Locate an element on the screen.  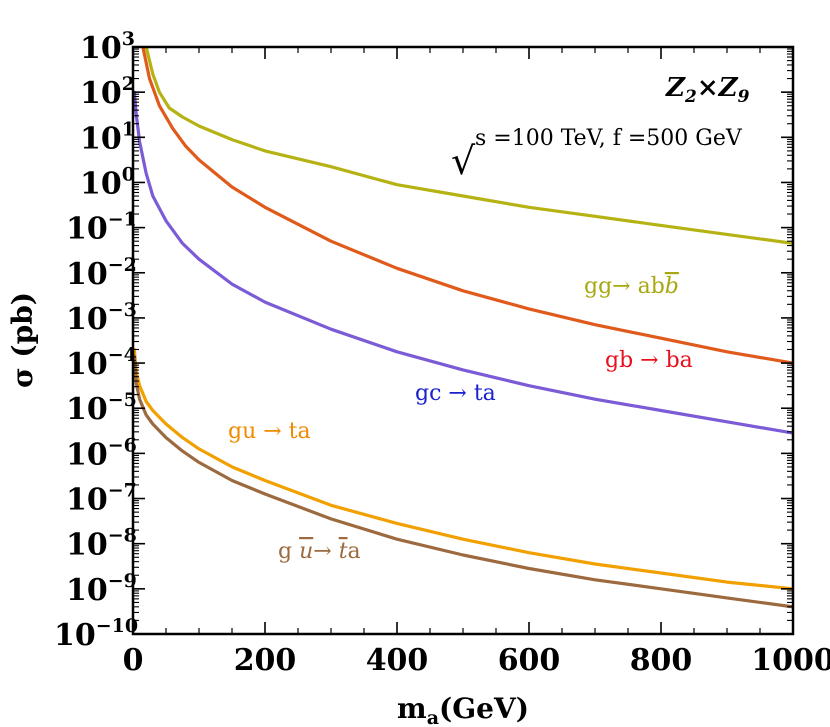
series-label-gg: gg→ abb is located at coordinates (631, 286).